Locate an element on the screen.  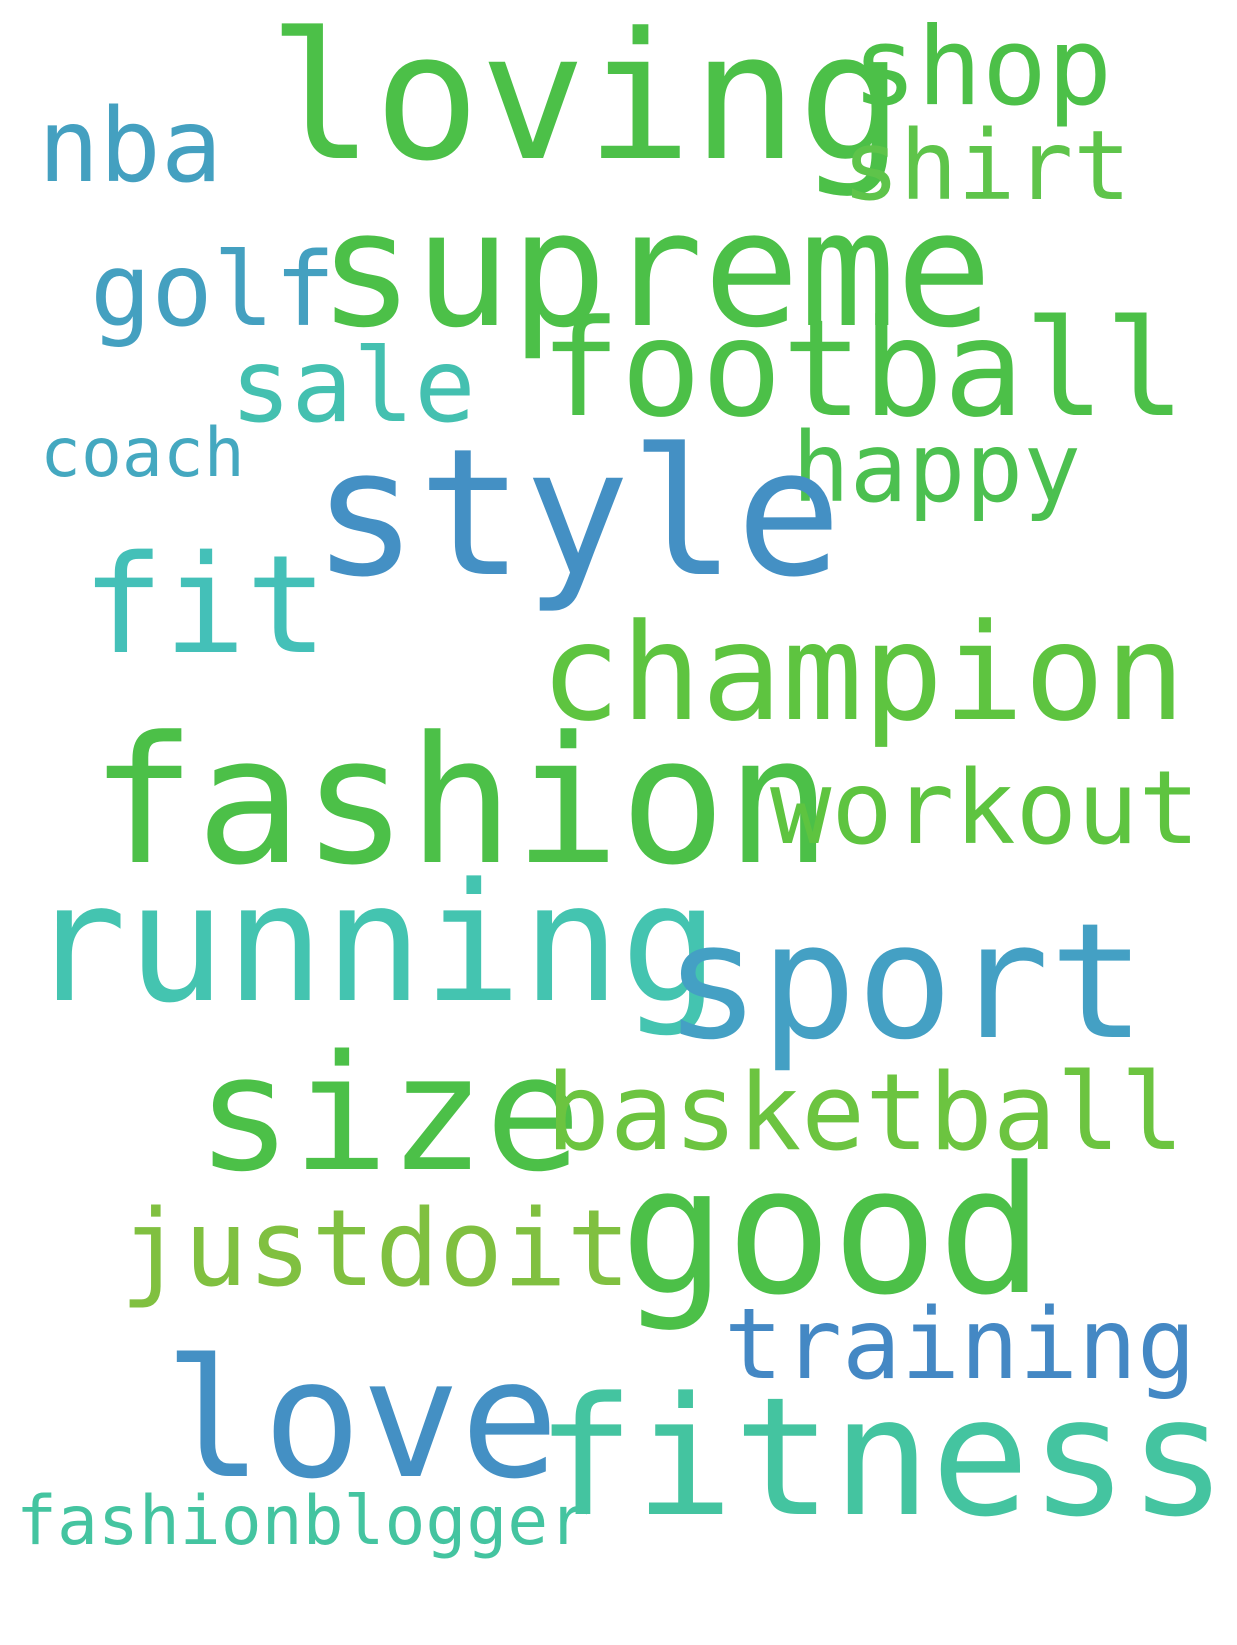
word-sale: sale is located at coordinates (353, 386).